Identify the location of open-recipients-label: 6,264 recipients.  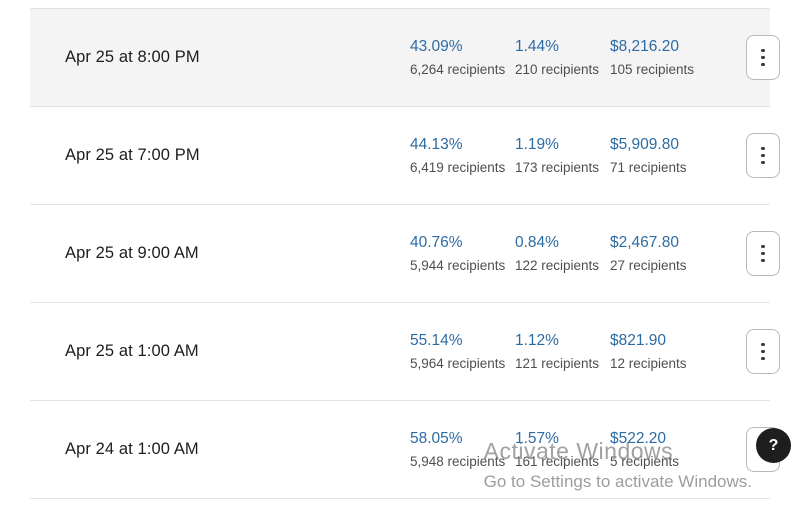
(458, 69).